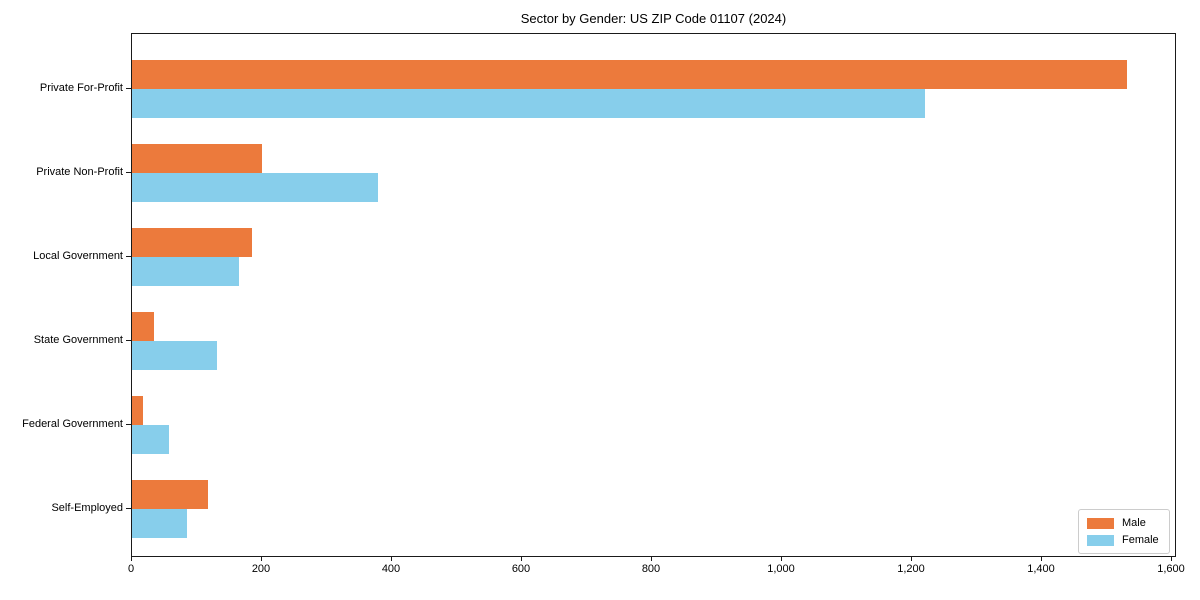 The width and height of the screenshot is (1200, 600). Describe the element at coordinates (197, 158) in the screenshot. I see `bar-male-private-non-profit` at that location.